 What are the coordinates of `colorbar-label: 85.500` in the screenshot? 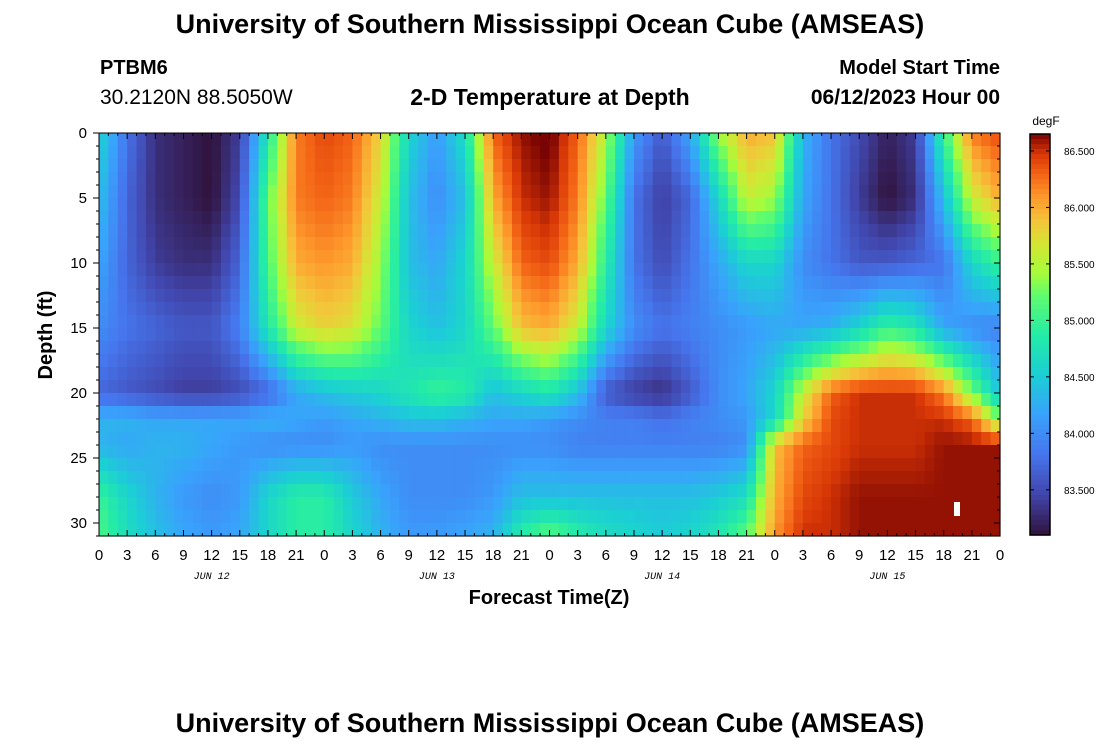 It's located at (1079, 265).